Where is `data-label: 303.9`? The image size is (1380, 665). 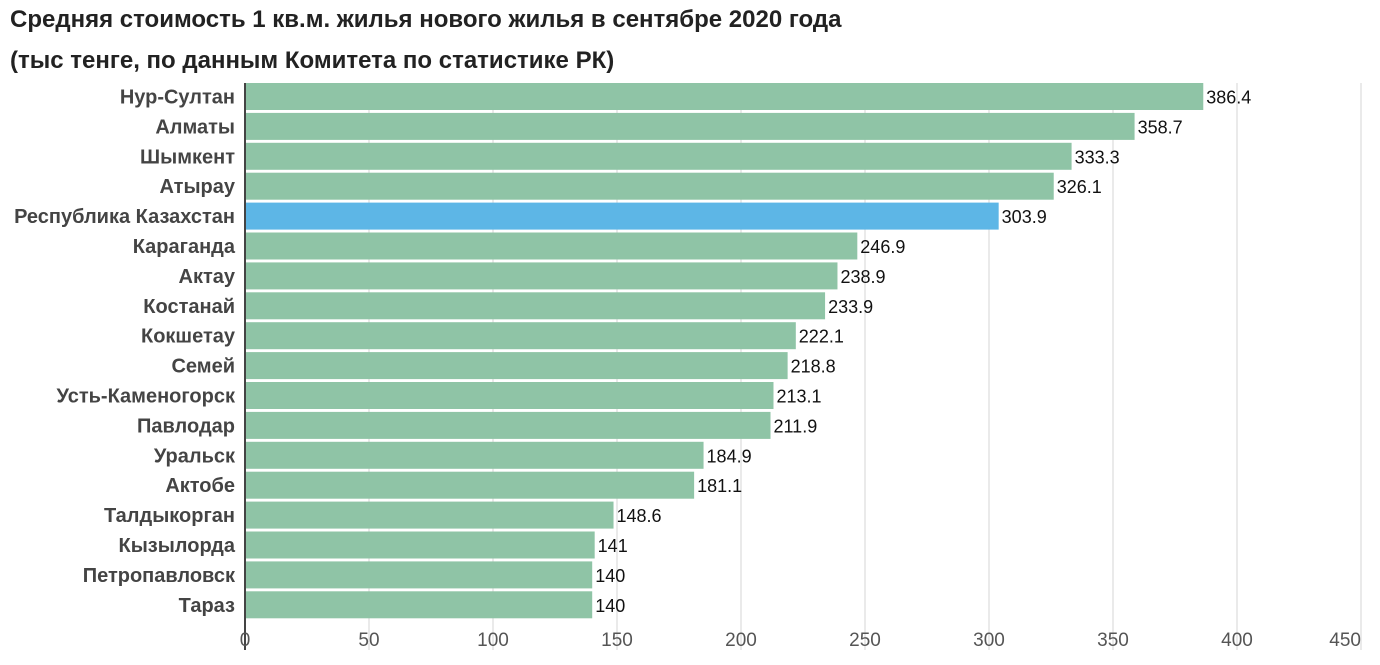
data-label: 303.9 is located at coordinates (1024, 217).